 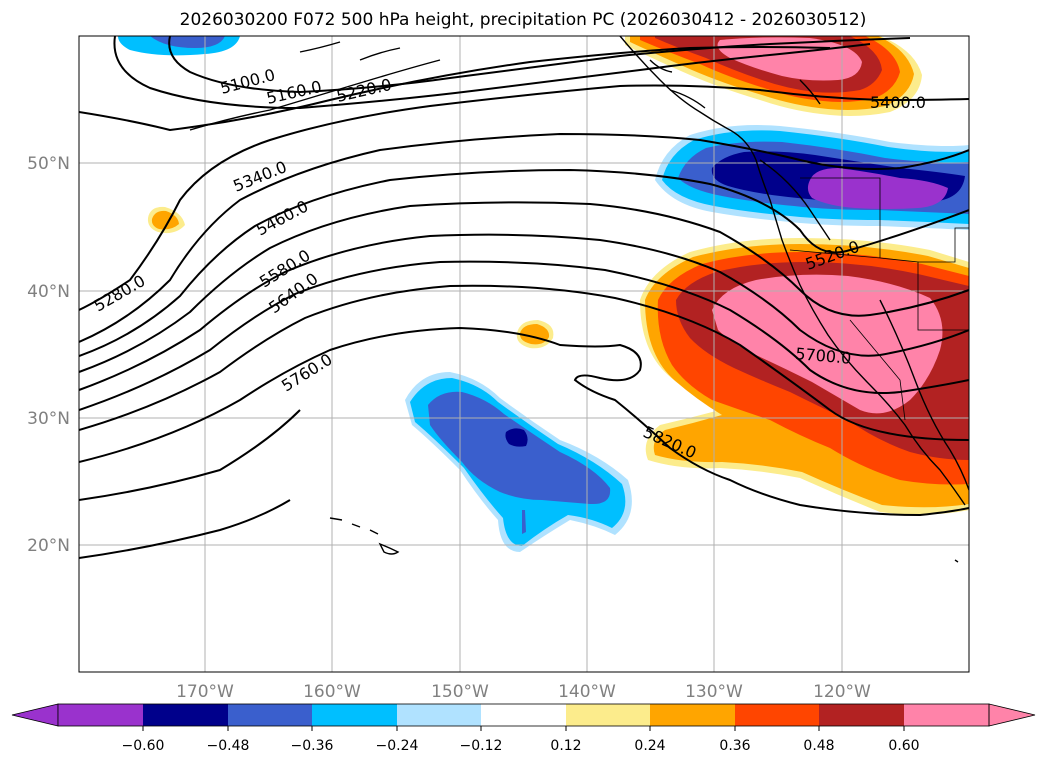 I want to click on colorbar-tick-9: 0.60, so click(x=903, y=746).